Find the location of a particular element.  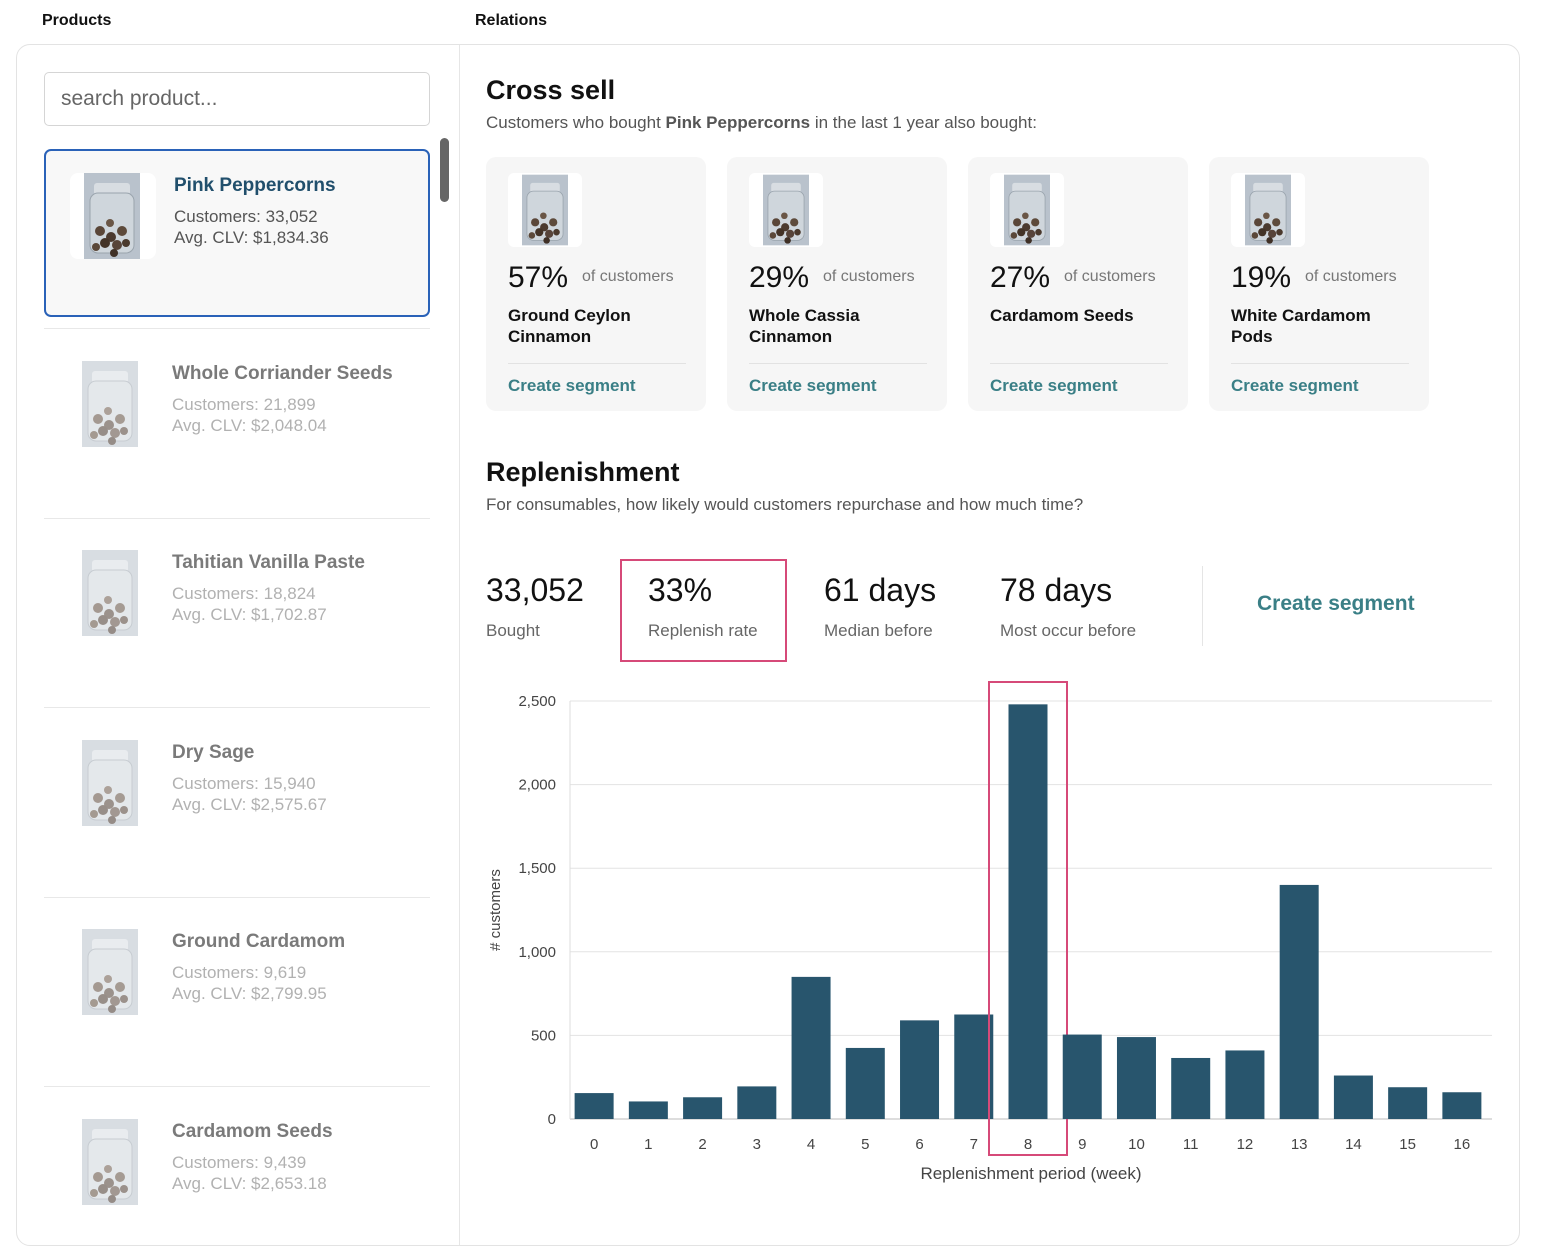

cross-sell-product-name: Whole Cassia Cinnamon is located at coordinates (804, 326).